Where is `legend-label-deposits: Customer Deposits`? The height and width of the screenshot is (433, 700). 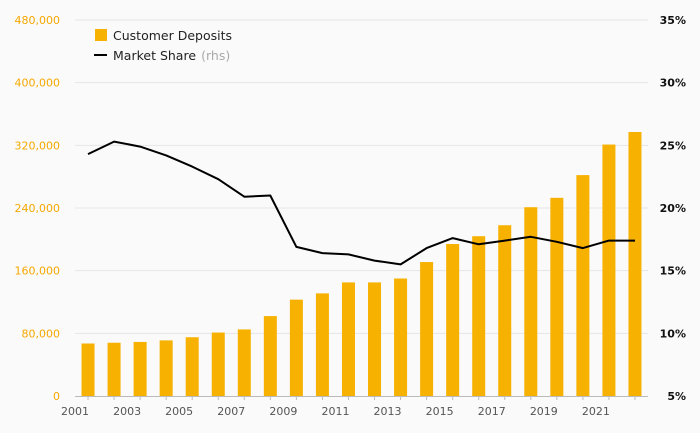
legend-label-deposits: Customer Deposits is located at coordinates (172, 35).